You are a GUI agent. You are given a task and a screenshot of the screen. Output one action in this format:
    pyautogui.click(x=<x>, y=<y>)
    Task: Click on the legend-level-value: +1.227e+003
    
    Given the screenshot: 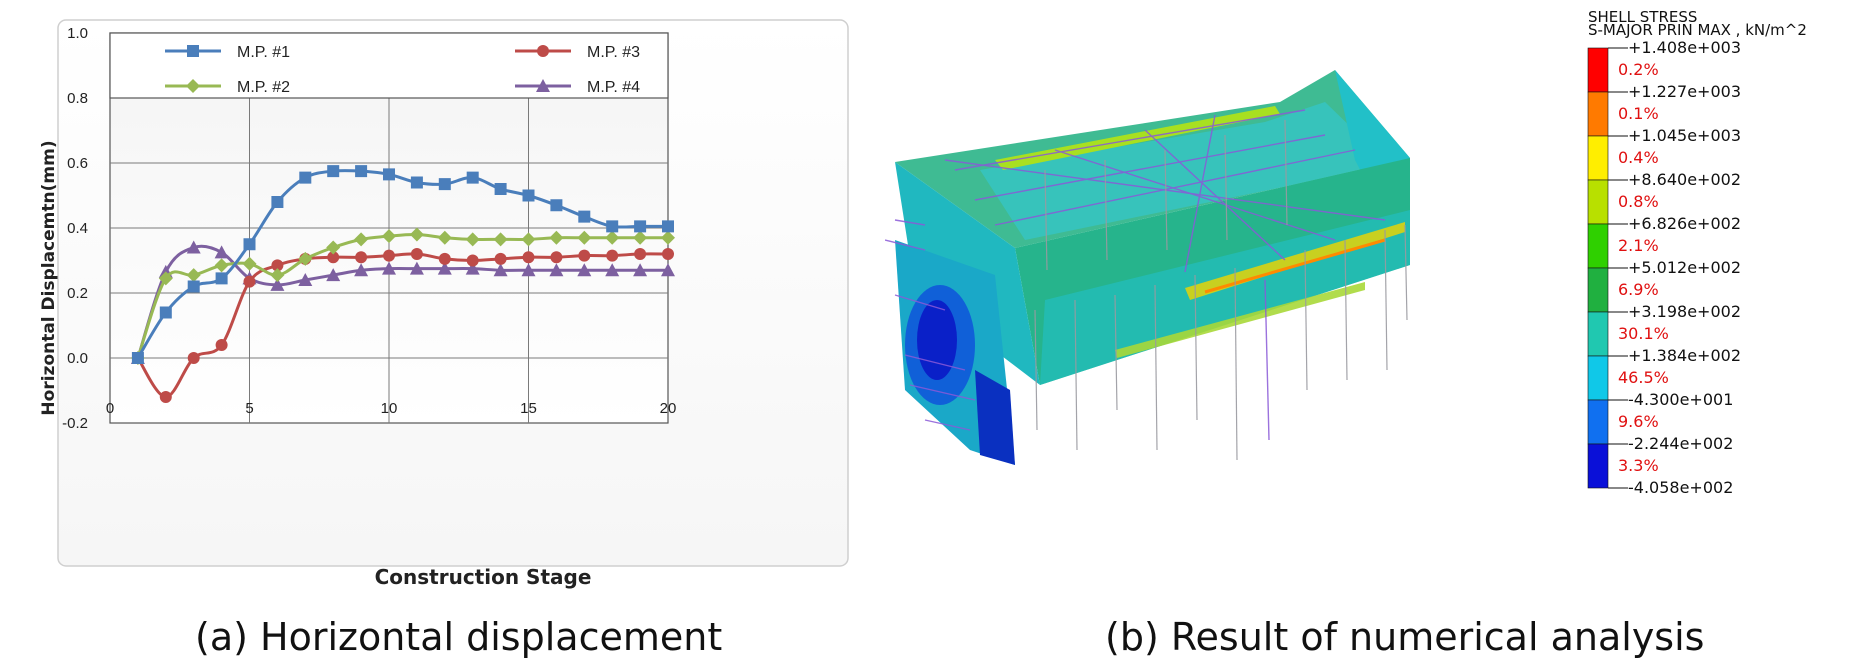 What is the action you would take?
    pyautogui.click(x=1684, y=91)
    